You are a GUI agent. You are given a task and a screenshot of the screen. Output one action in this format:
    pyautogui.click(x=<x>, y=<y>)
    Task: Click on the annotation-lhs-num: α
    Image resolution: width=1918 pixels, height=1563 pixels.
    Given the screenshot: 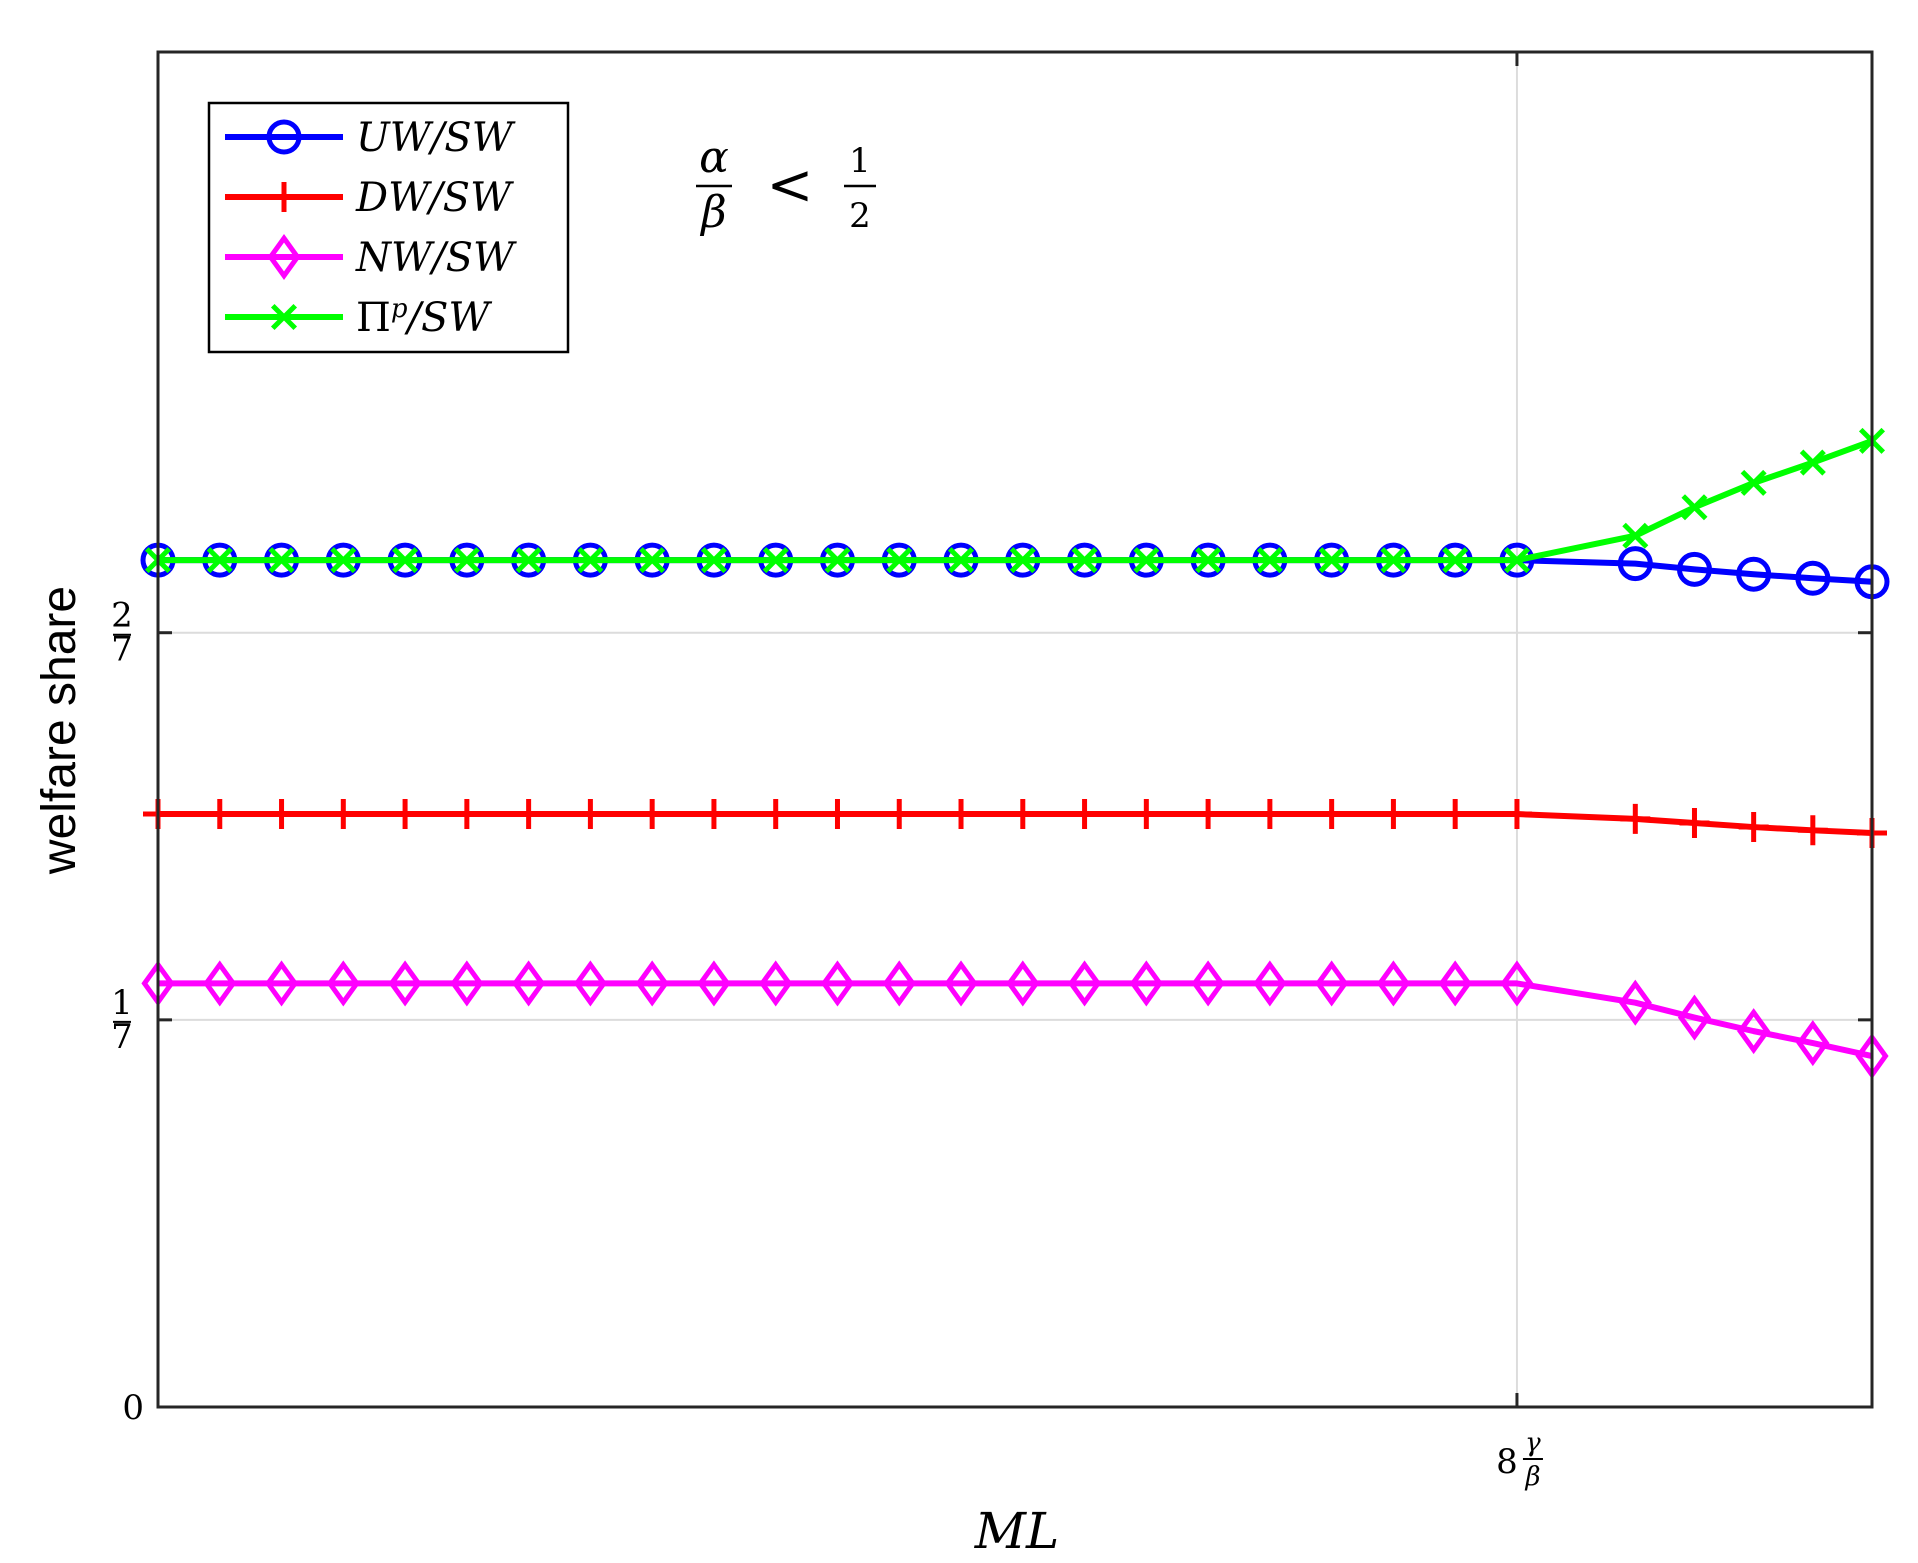 What is the action you would take?
    pyautogui.click(x=714, y=157)
    